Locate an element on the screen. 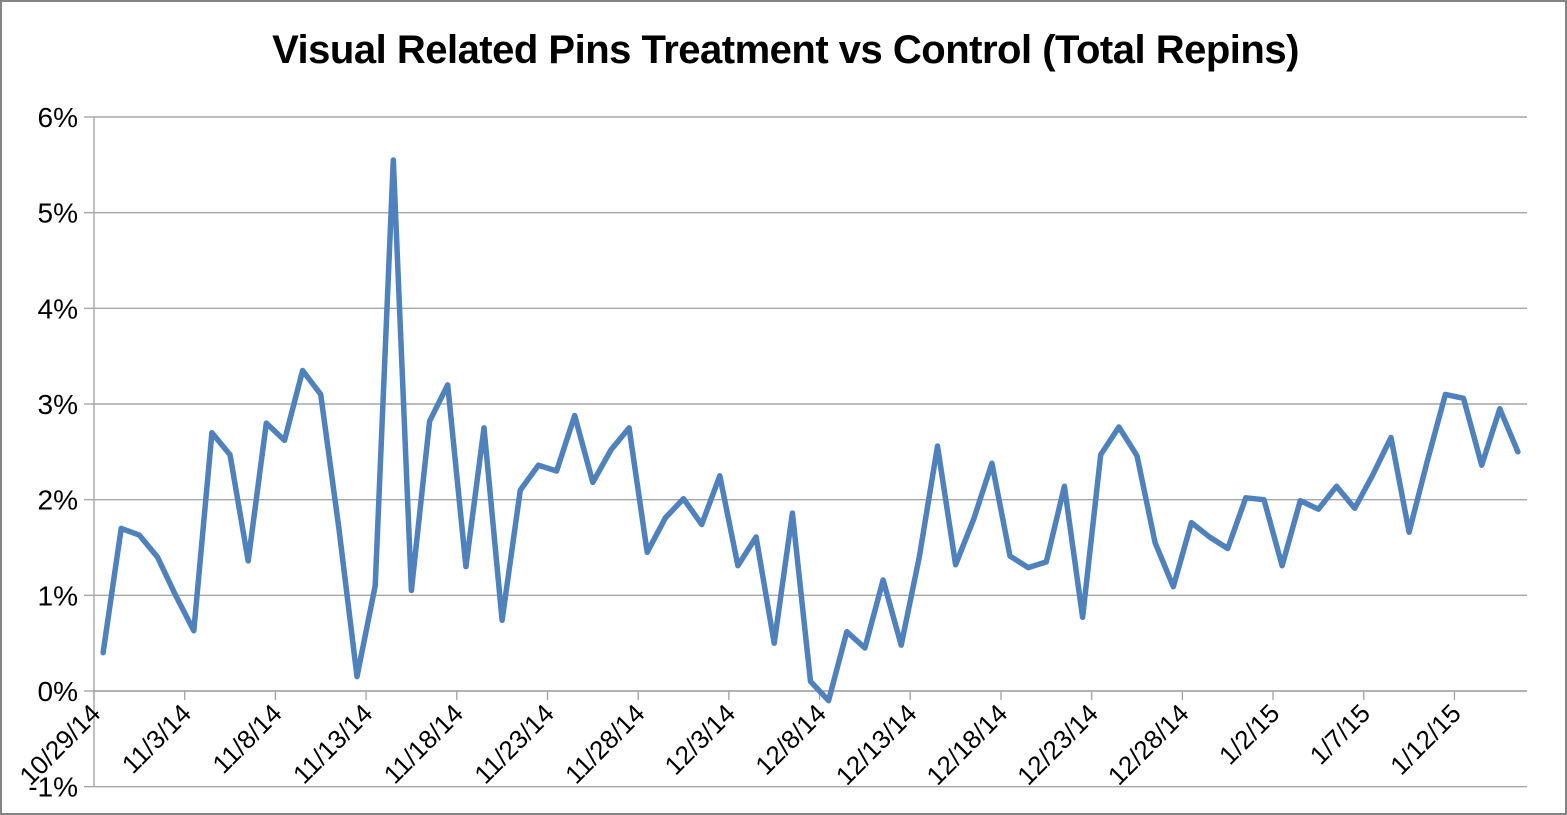 This screenshot has width=1567, height=815. y-tick-label: 0% is located at coordinates (58, 691).